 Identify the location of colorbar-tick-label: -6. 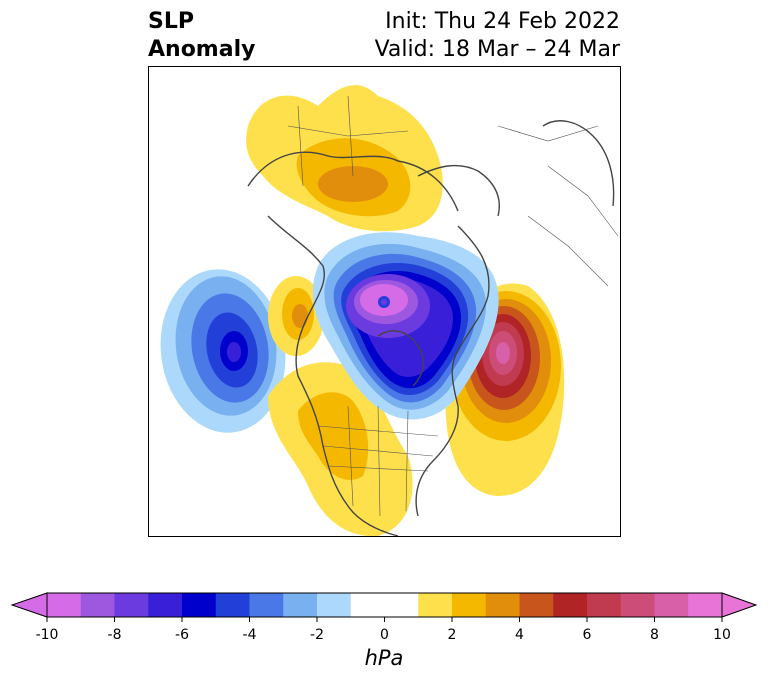
(182, 635).